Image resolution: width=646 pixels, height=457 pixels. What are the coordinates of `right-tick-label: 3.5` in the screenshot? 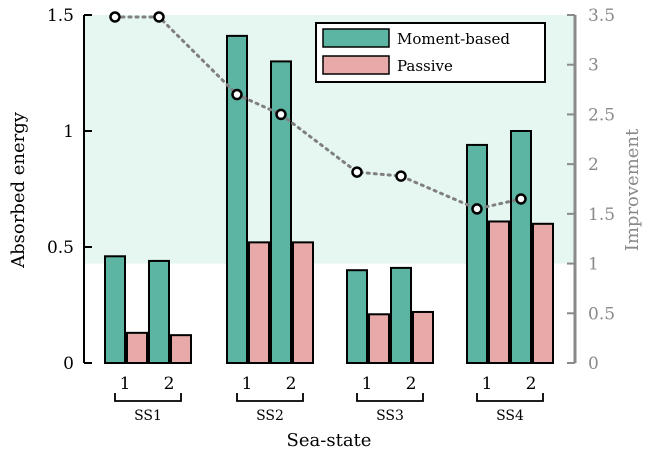 It's located at (601, 16).